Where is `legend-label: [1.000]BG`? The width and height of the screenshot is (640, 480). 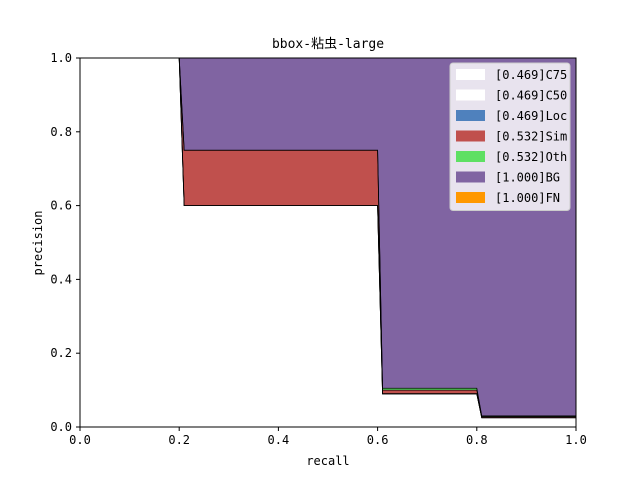
legend-label: [1.000]BG is located at coordinates (527, 178).